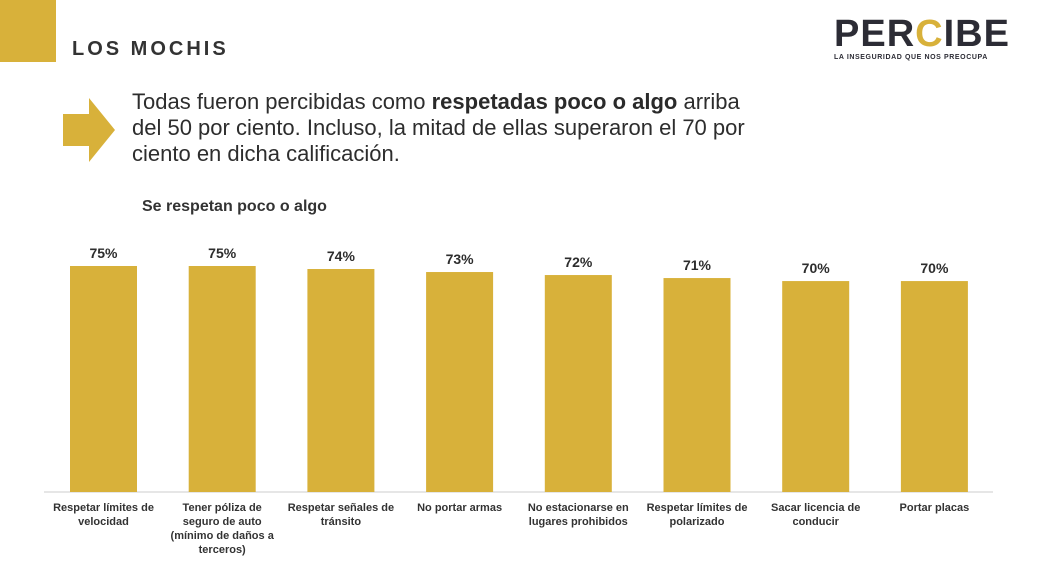 The image size is (1037, 583). I want to click on intro-text-before: Todas fueron percibidas como, so click(282, 101).